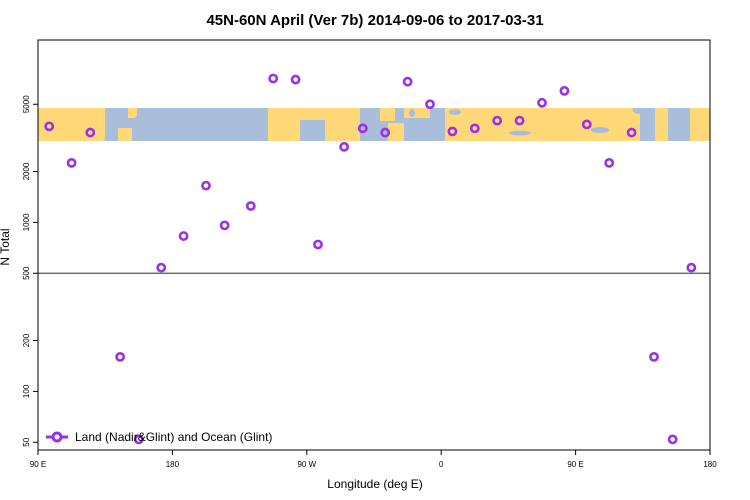 The height and width of the screenshot is (500, 750). Describe the element at coordinates (57, 437) in the screenshot. I see `legend-marker` at that location.